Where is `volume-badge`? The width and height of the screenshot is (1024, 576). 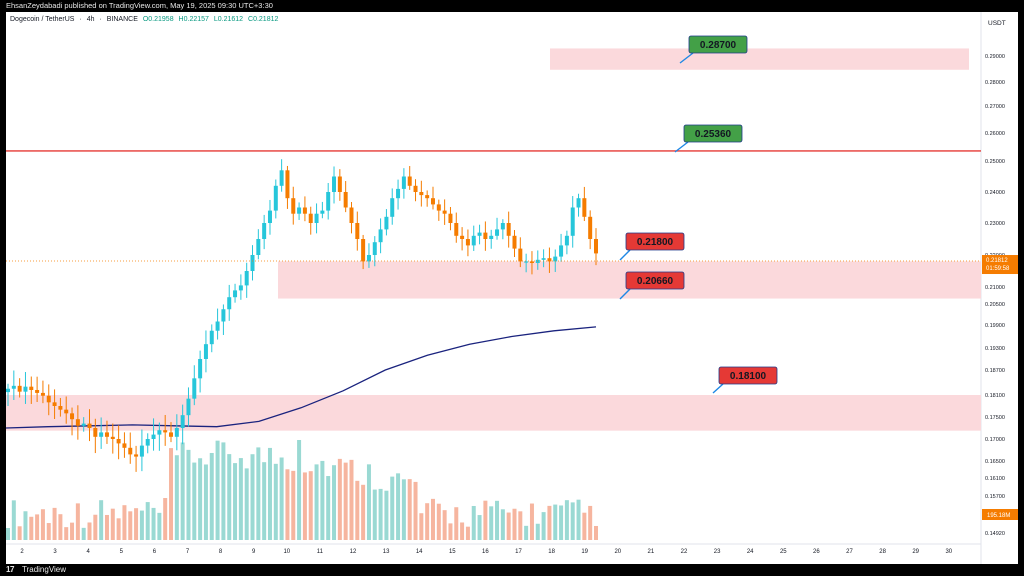 volume-badge is located at coordinates (1000, 514).